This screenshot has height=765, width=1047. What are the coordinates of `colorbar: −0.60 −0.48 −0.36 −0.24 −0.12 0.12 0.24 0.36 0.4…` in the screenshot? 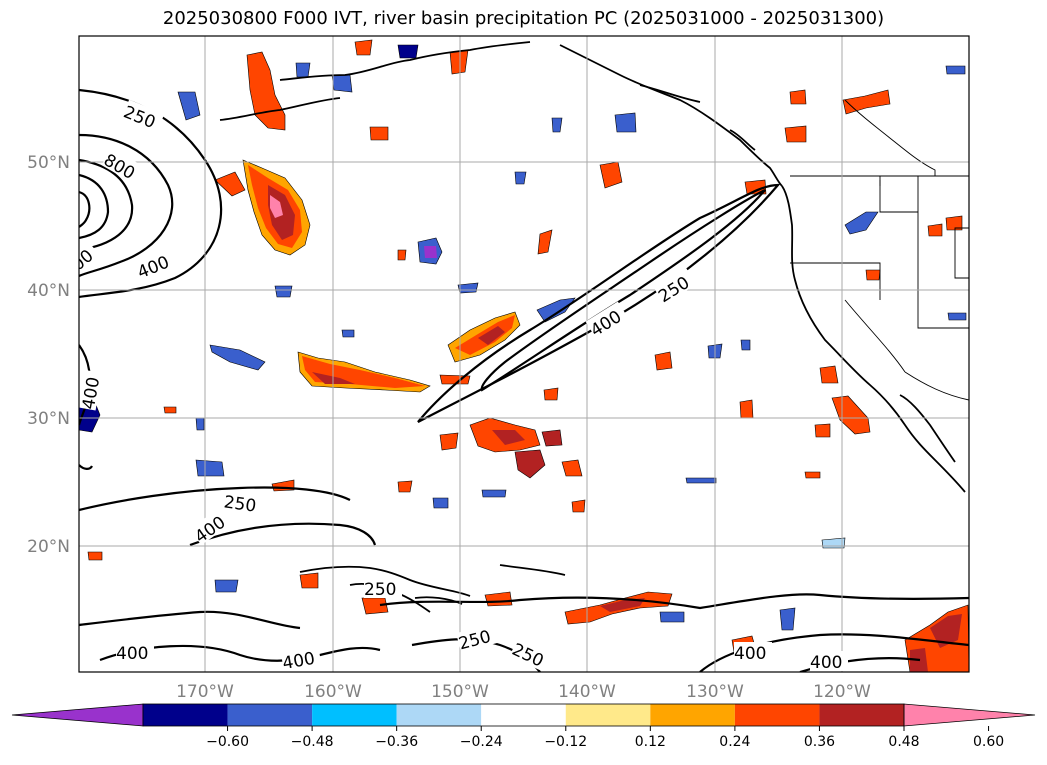 It's located at (523, 726).